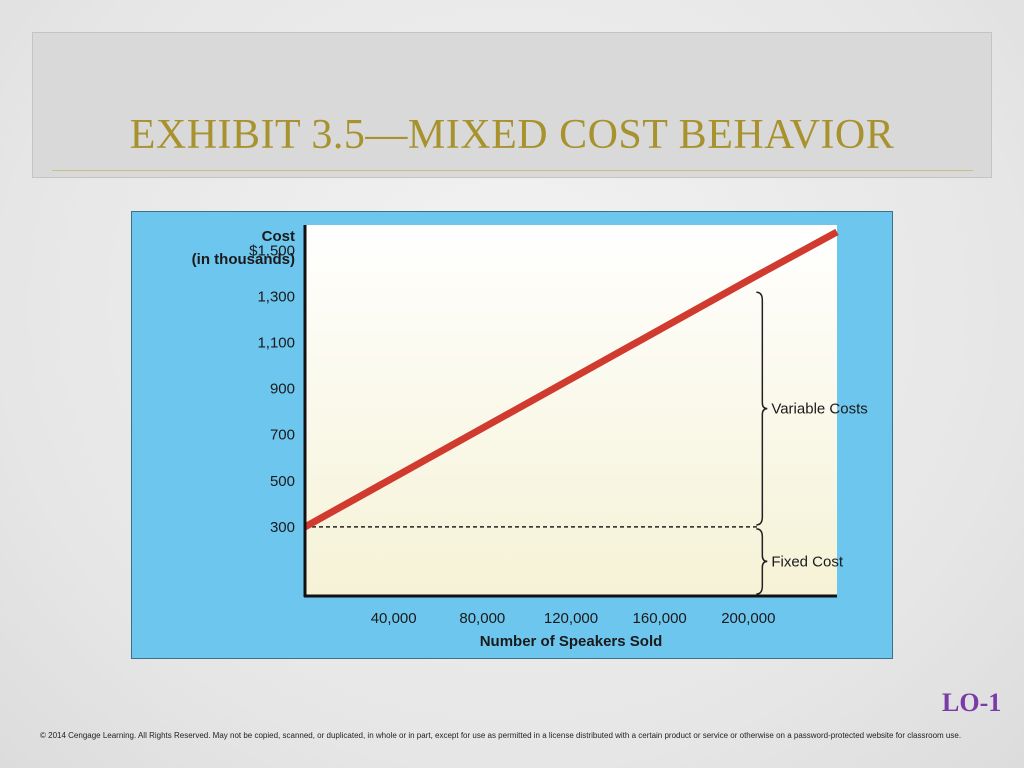 Image resolution: width=1024 pixels, height=768 pixels. Describe the element at coordinates (660, 618) in the screenshot. I see `x-tick-label: 160,000` at that location.